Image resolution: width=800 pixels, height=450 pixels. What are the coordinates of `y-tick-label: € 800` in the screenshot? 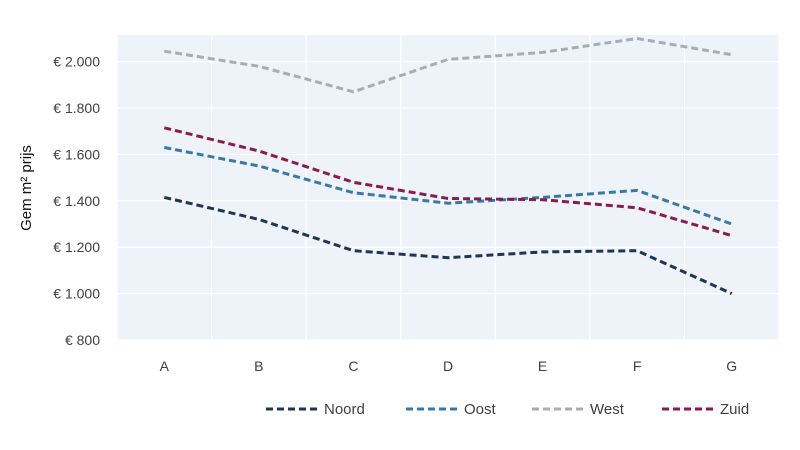 It's located at (82, 340).